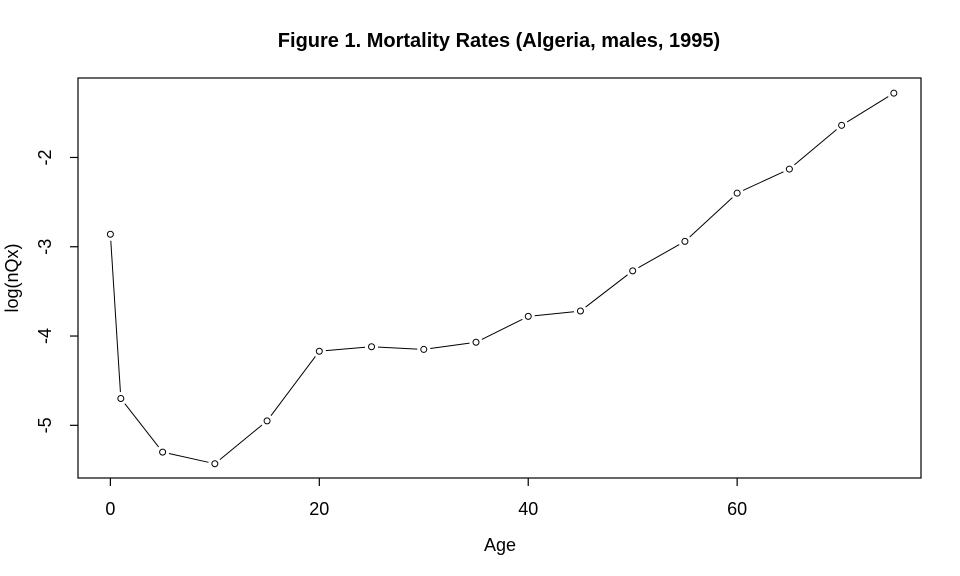  Describe the element at coordinates (45, 425) in the screenshot. I see `y-tick-label: -5` at that location.